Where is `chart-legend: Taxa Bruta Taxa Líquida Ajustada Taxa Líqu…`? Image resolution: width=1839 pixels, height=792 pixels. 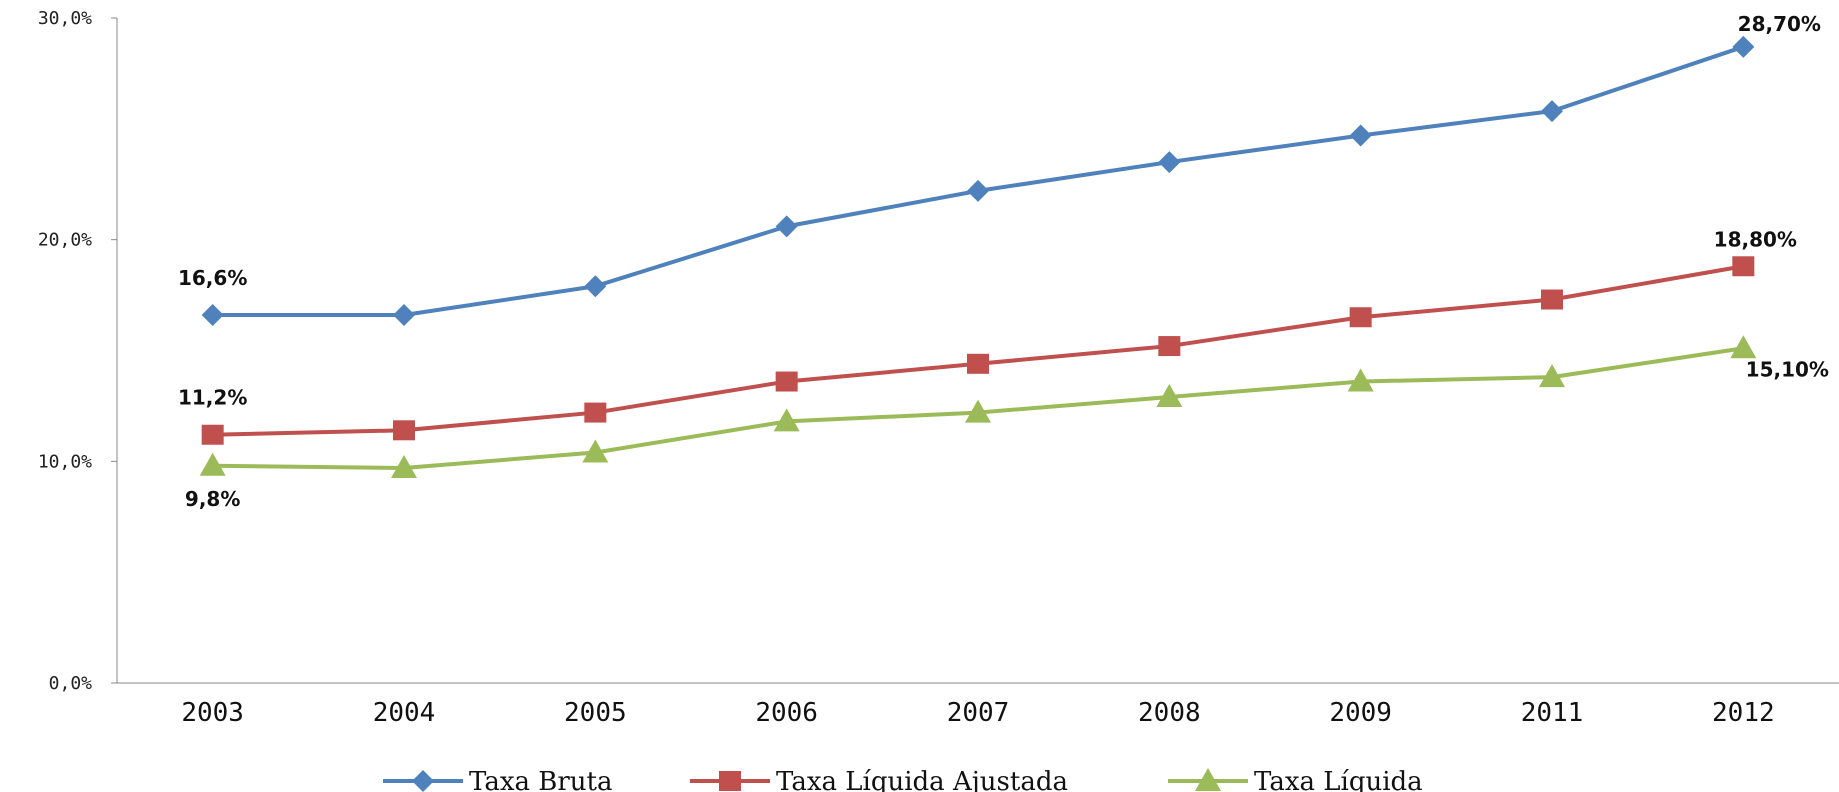 chart-legend: Taxa Bruta Taxa Líquida Ajustada Taxa Líqu… is located at coordinates (903, 779).